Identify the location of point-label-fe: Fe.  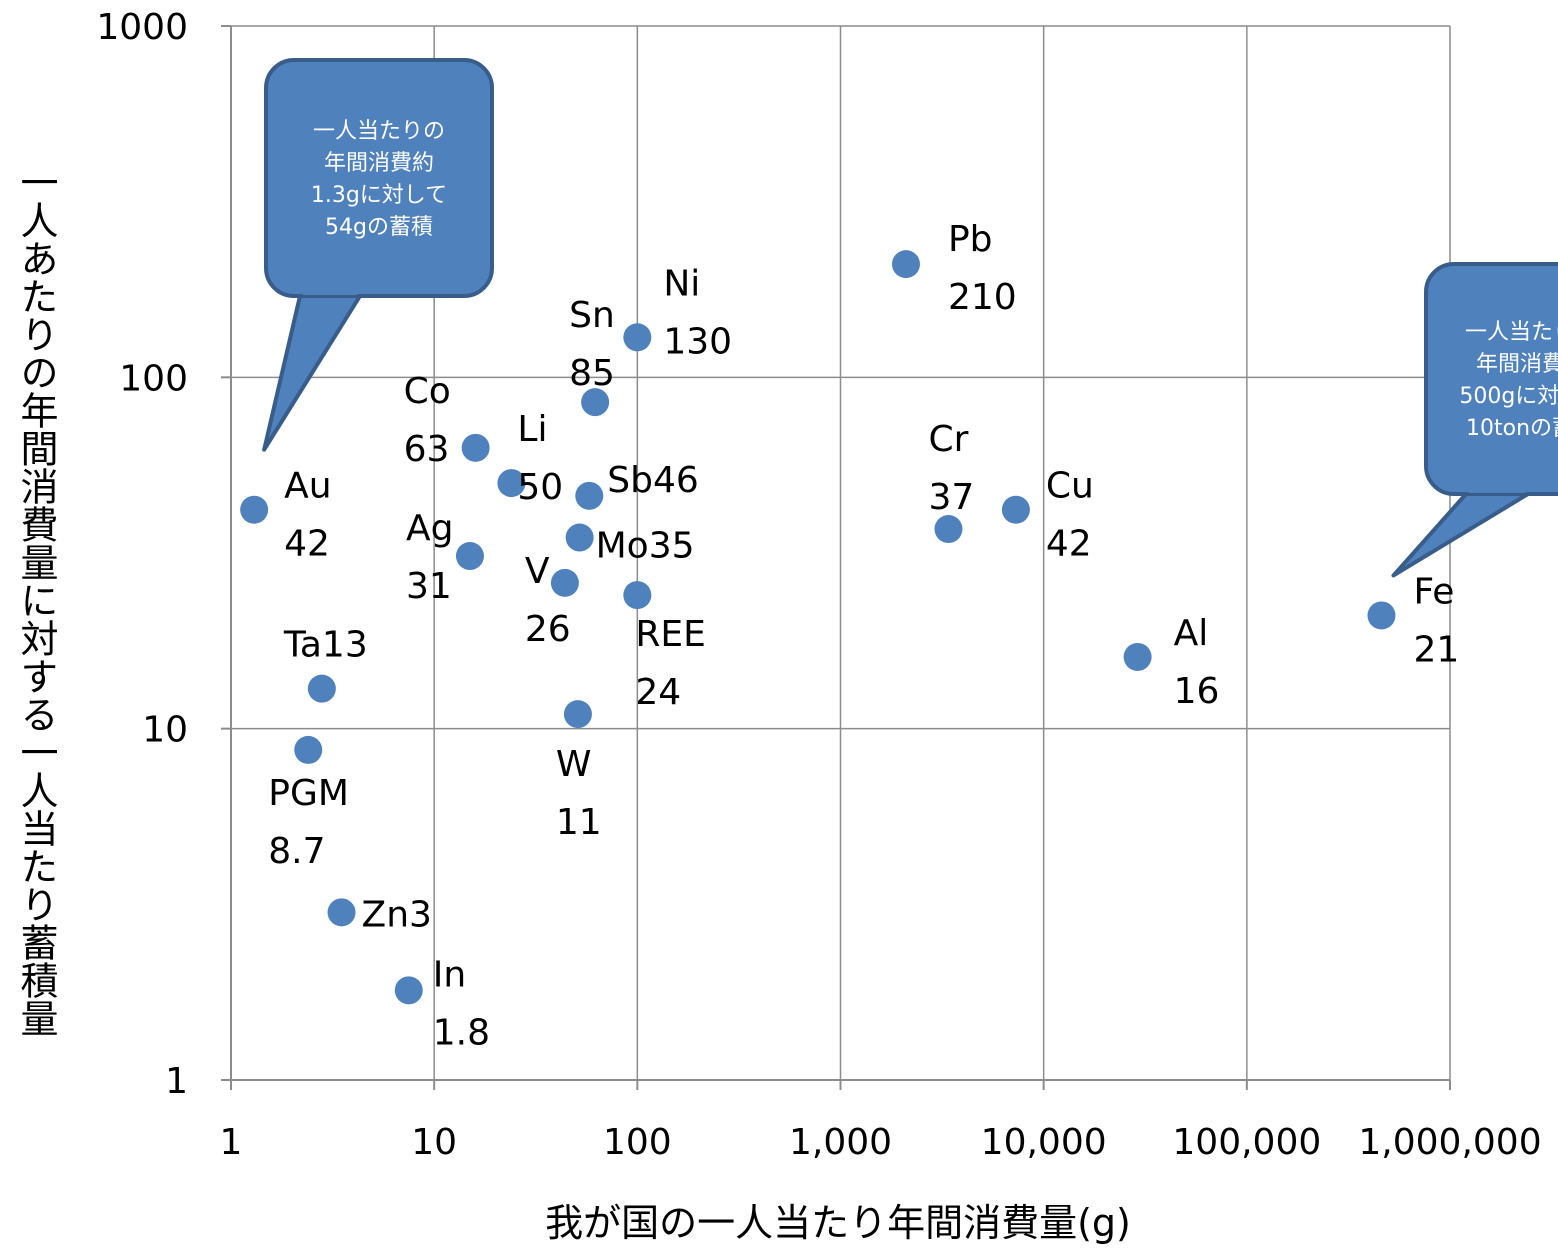
(1433, 591).